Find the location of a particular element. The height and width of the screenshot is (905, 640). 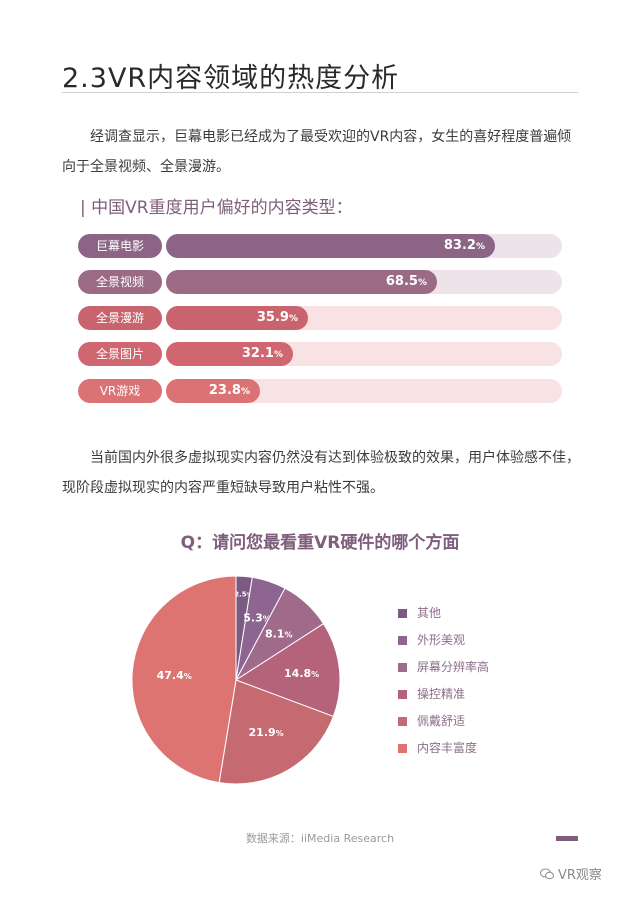

bar-category-label: VR游戏 is located at coordinates (120, 391).